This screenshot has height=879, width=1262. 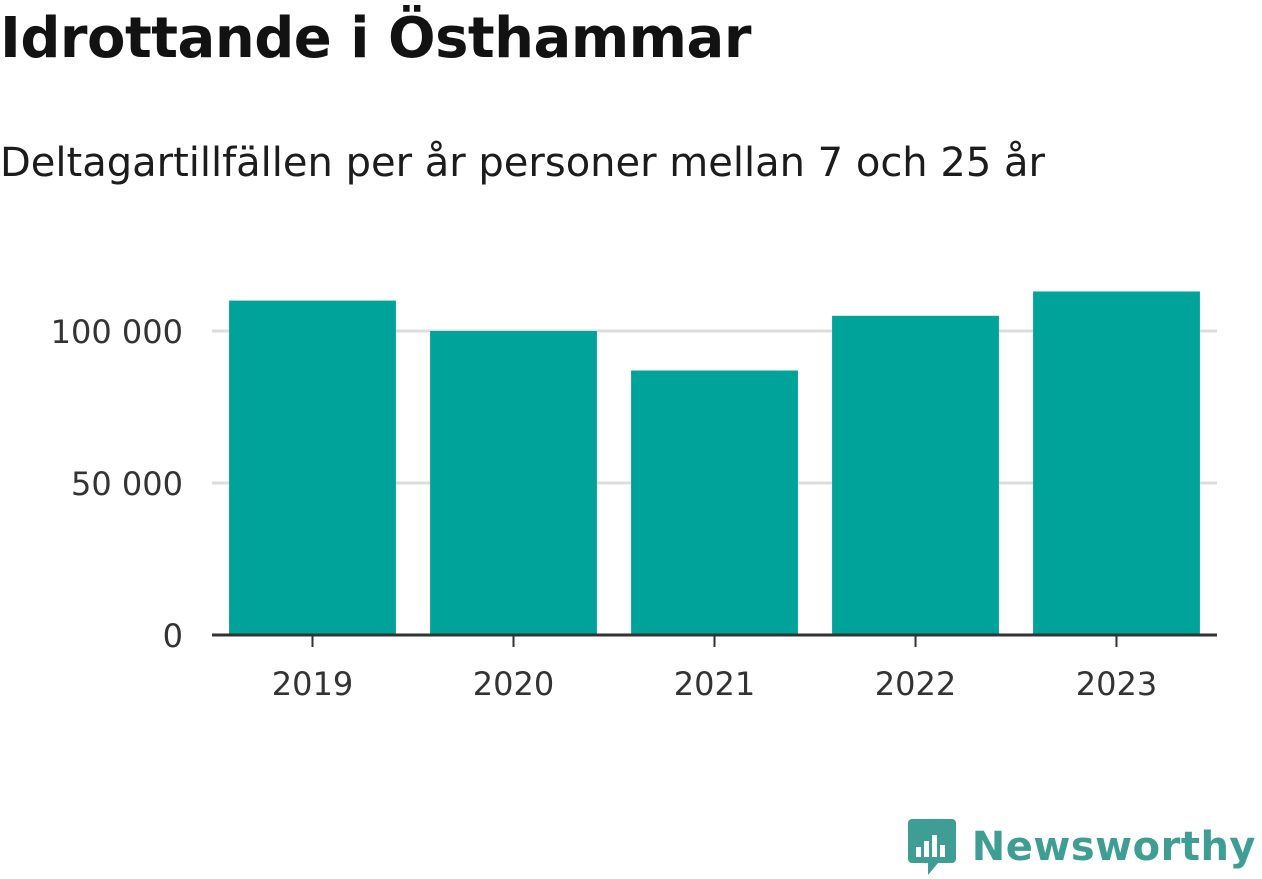 I want to click on axes, so click(x=714, y=640).